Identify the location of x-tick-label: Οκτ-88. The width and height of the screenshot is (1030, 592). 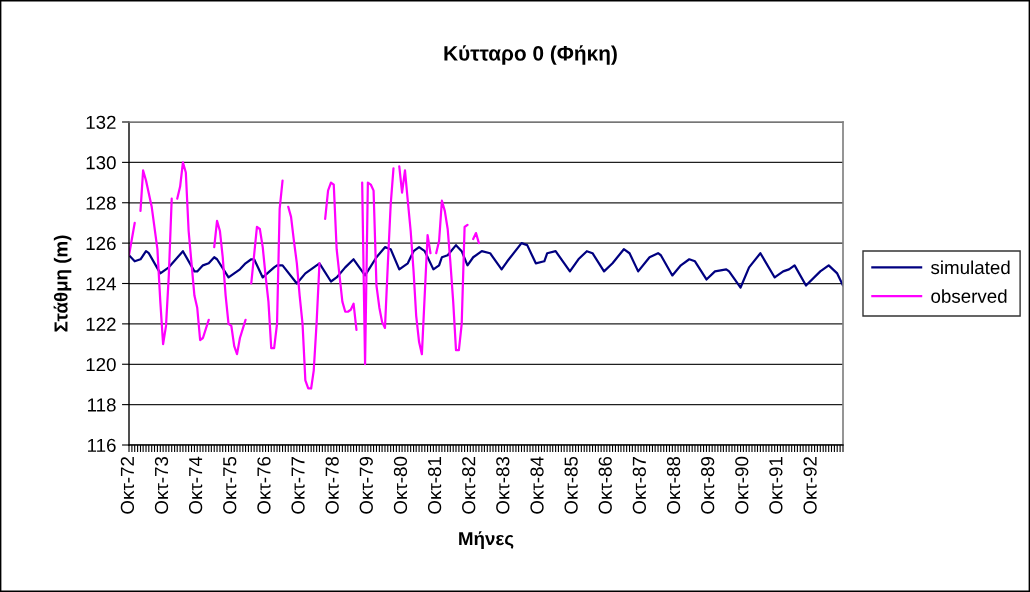
(673, 485).